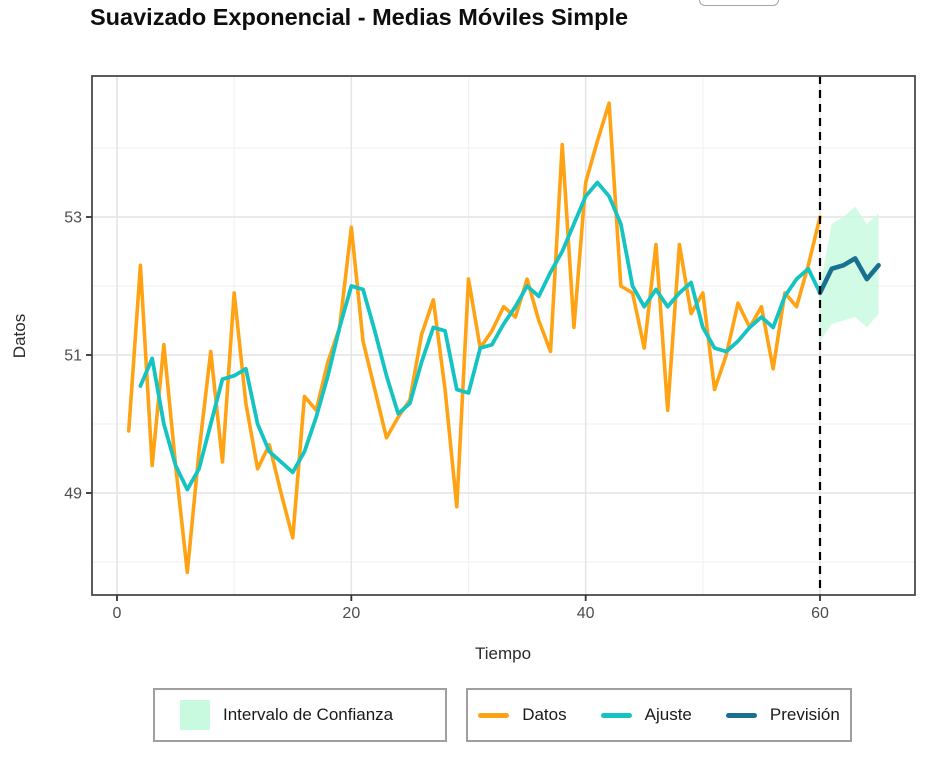 The width and height of the screenshot is (939, 761). I want to click on legend-band-label: Intervalo de Confianza, so click(308, 714).